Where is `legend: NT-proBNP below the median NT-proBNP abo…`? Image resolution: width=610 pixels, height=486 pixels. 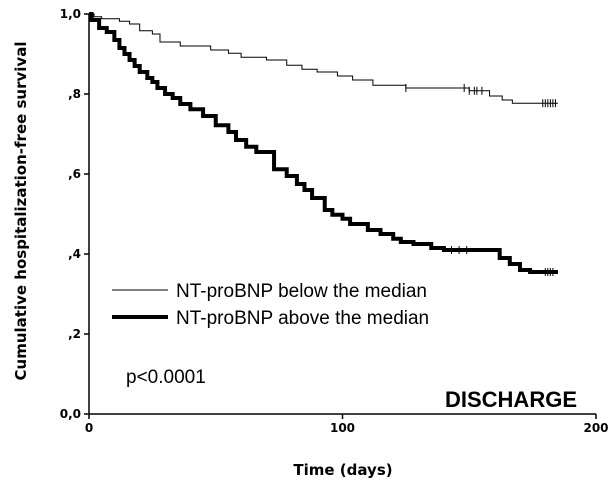 legend: NT-proBNP below the median NT-proBNP abo… is located at coordinates (270, 305).